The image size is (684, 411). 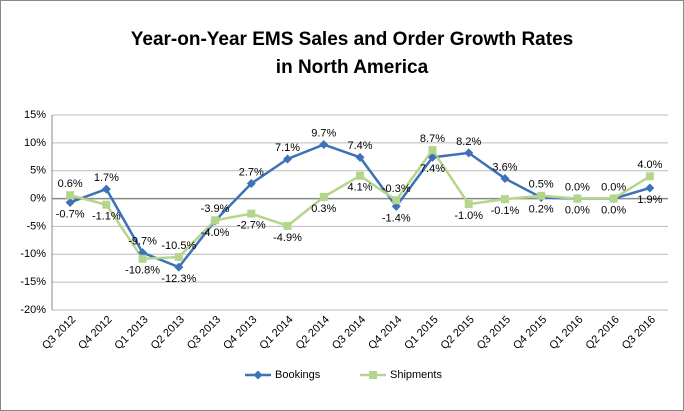 What do you see at coordinates (215, 233) in the screenshot?
I see `data-label: -4.0%` at bounding box center [215, 233].